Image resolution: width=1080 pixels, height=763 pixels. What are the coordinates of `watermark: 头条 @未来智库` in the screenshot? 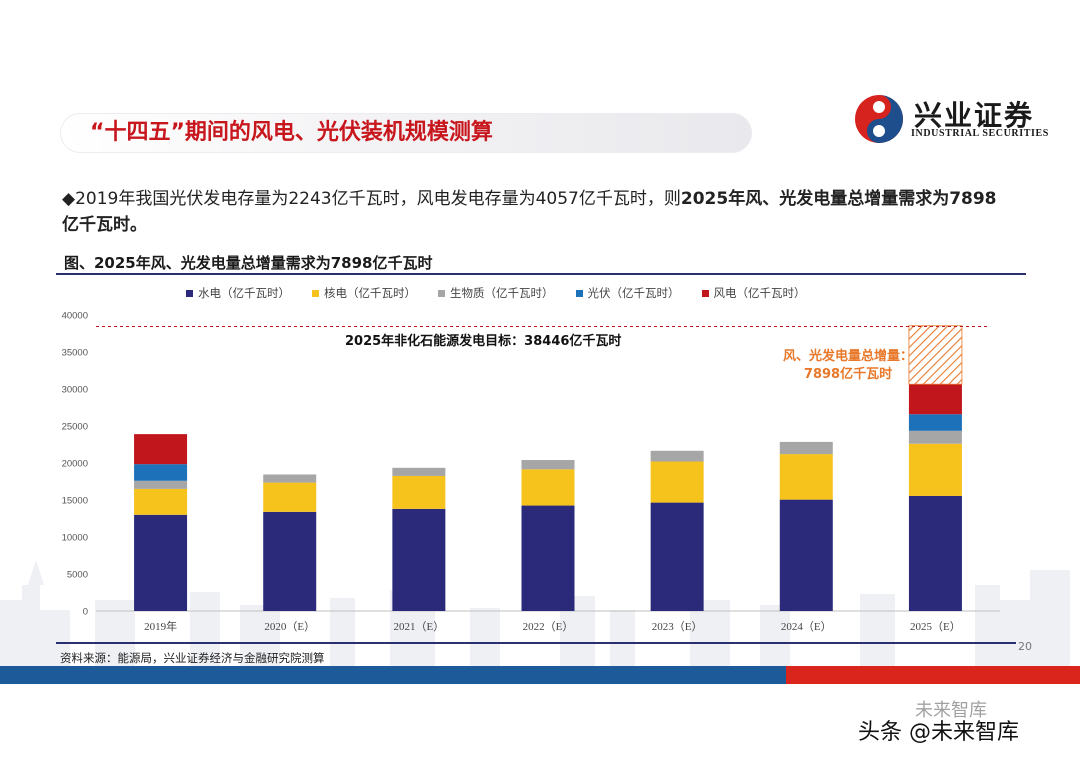 It's located at (938, 732).